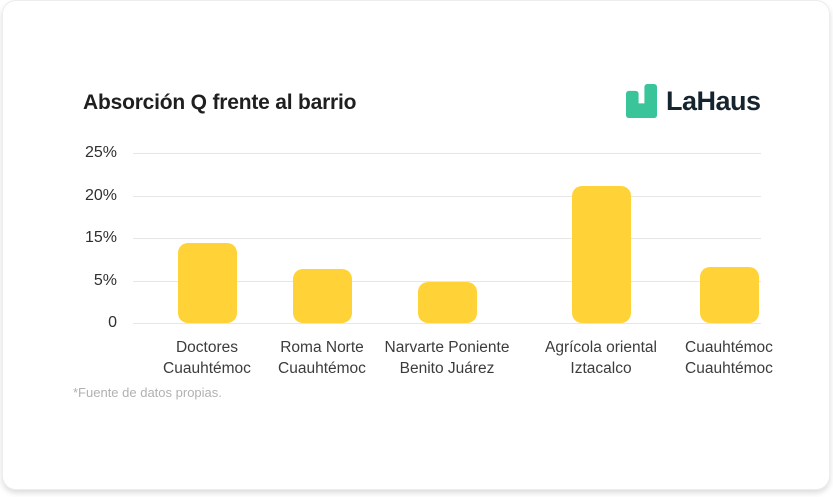  Describe the element at coordinates (220, 102) in the screenshot. I see `chart-title: Absorción Q frente al barrio` at that location.